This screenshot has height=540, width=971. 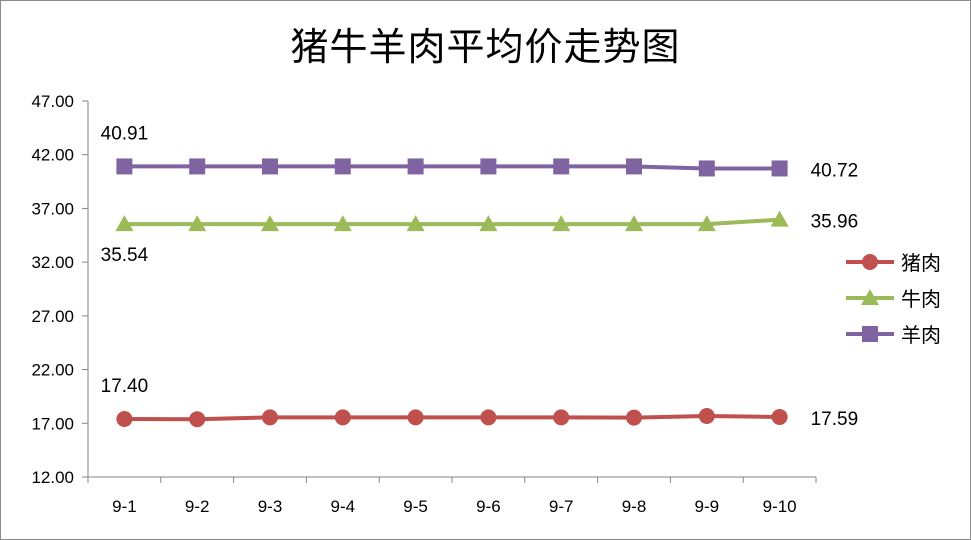 What do you see at coordinates (52, 155) in the screenshot?
I see `y-tick-label: 42.00` at bounding box center [52, 155].